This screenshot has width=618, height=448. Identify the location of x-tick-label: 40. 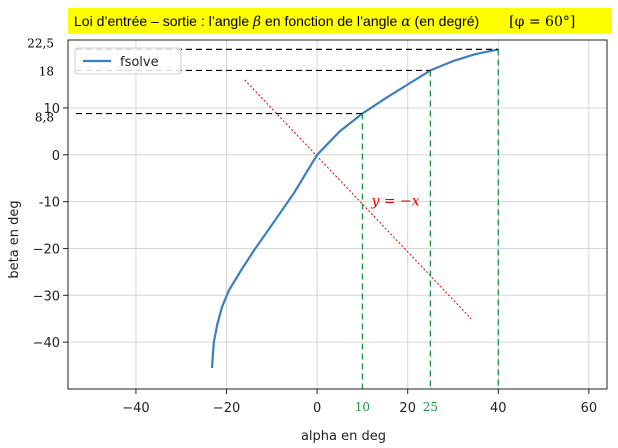
(498, 408).